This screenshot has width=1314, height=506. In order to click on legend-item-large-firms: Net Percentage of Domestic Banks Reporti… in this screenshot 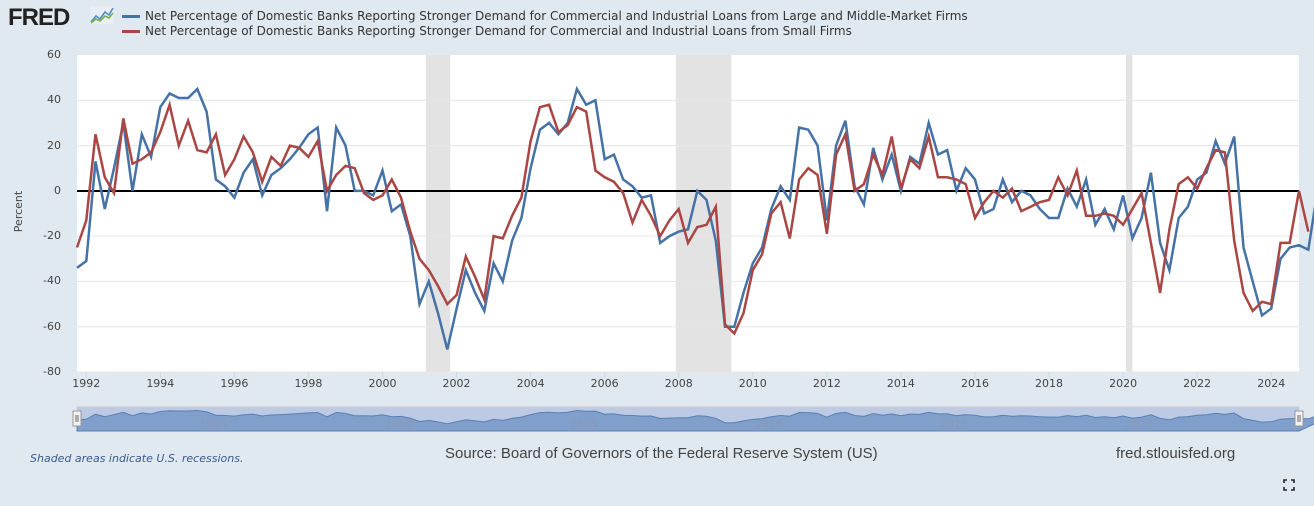, I will do `click(545, 16)`.